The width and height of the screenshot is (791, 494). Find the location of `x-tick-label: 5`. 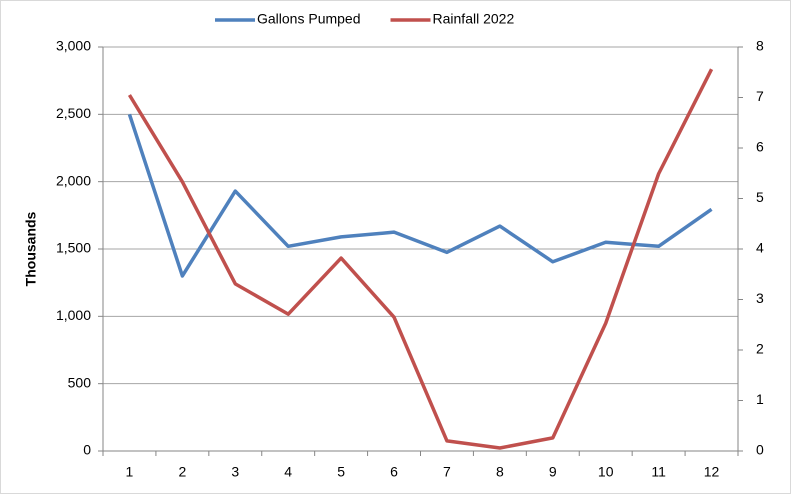

x-tick-label: 5 is located at coordinates (341, 472).